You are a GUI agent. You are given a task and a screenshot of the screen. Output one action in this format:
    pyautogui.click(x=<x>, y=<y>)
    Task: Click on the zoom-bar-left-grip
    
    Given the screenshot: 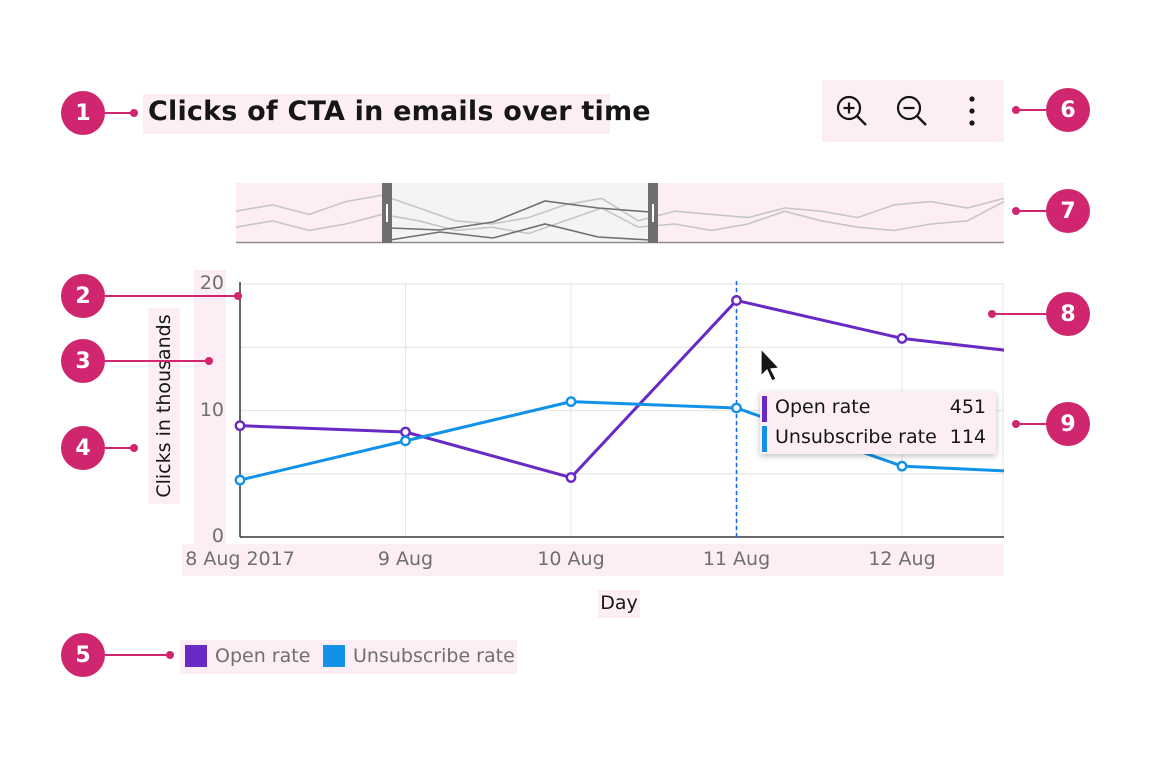 What is the action you would take?
    pyautogui.click(x=387, y=213)
    